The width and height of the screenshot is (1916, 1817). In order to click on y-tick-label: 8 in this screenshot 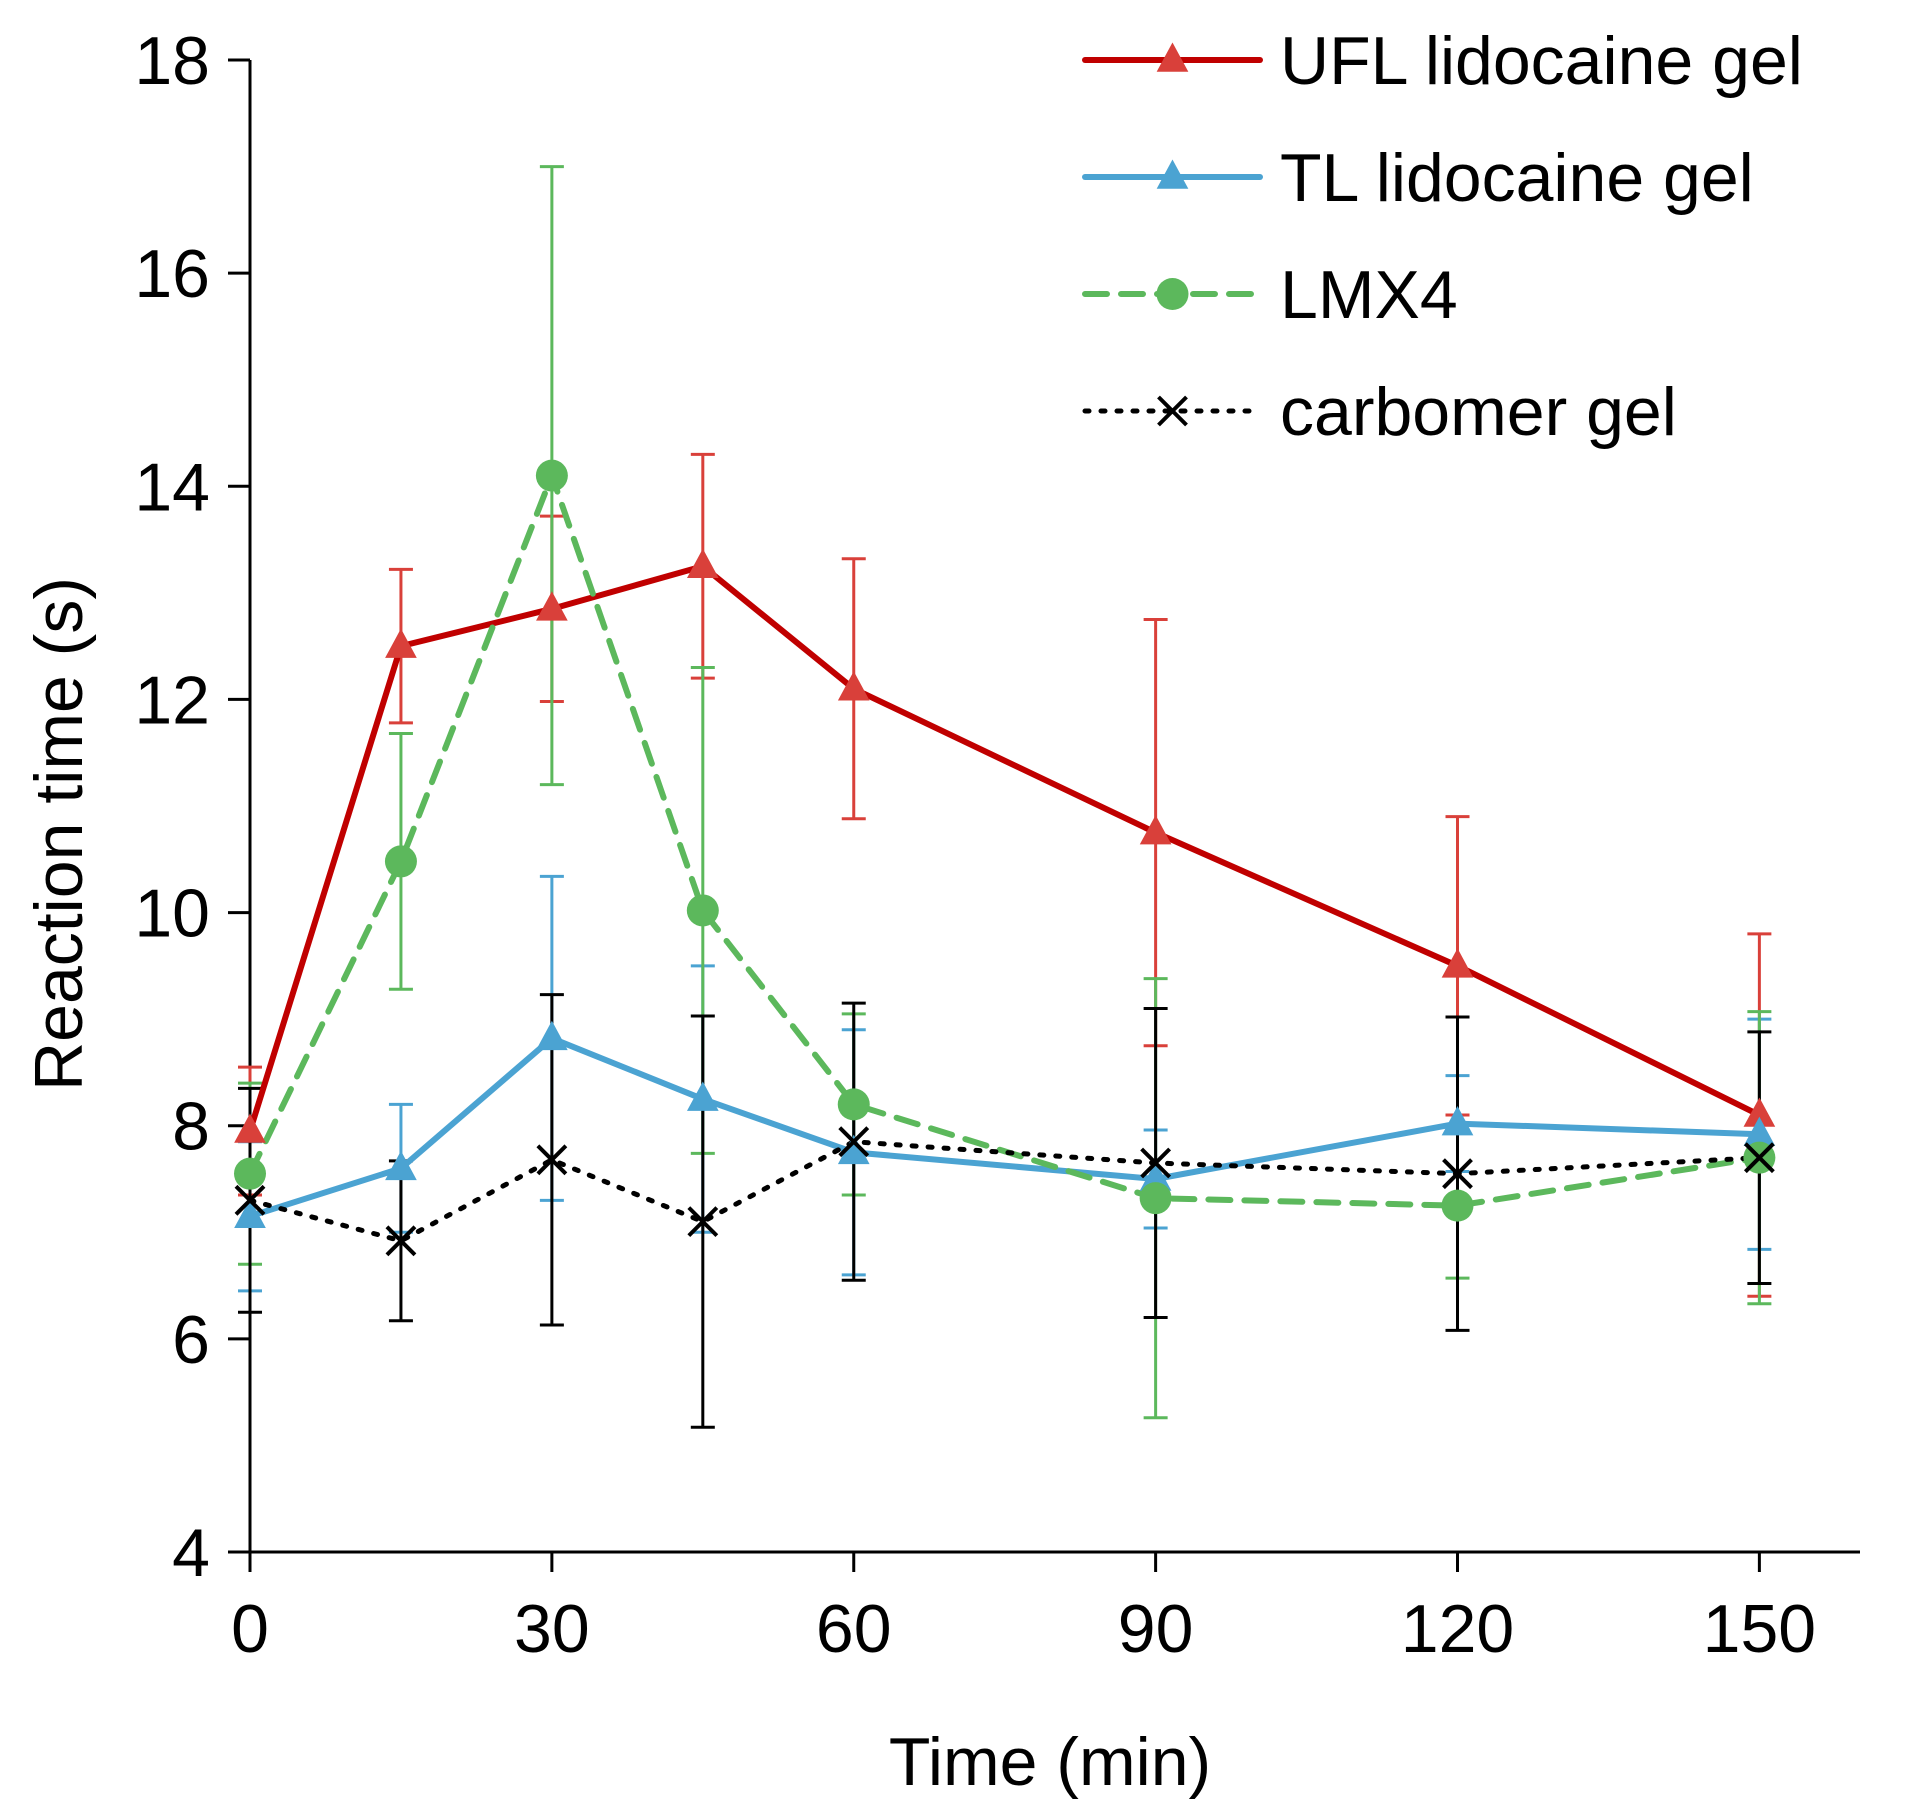, I will do `click(191, 1127)`.